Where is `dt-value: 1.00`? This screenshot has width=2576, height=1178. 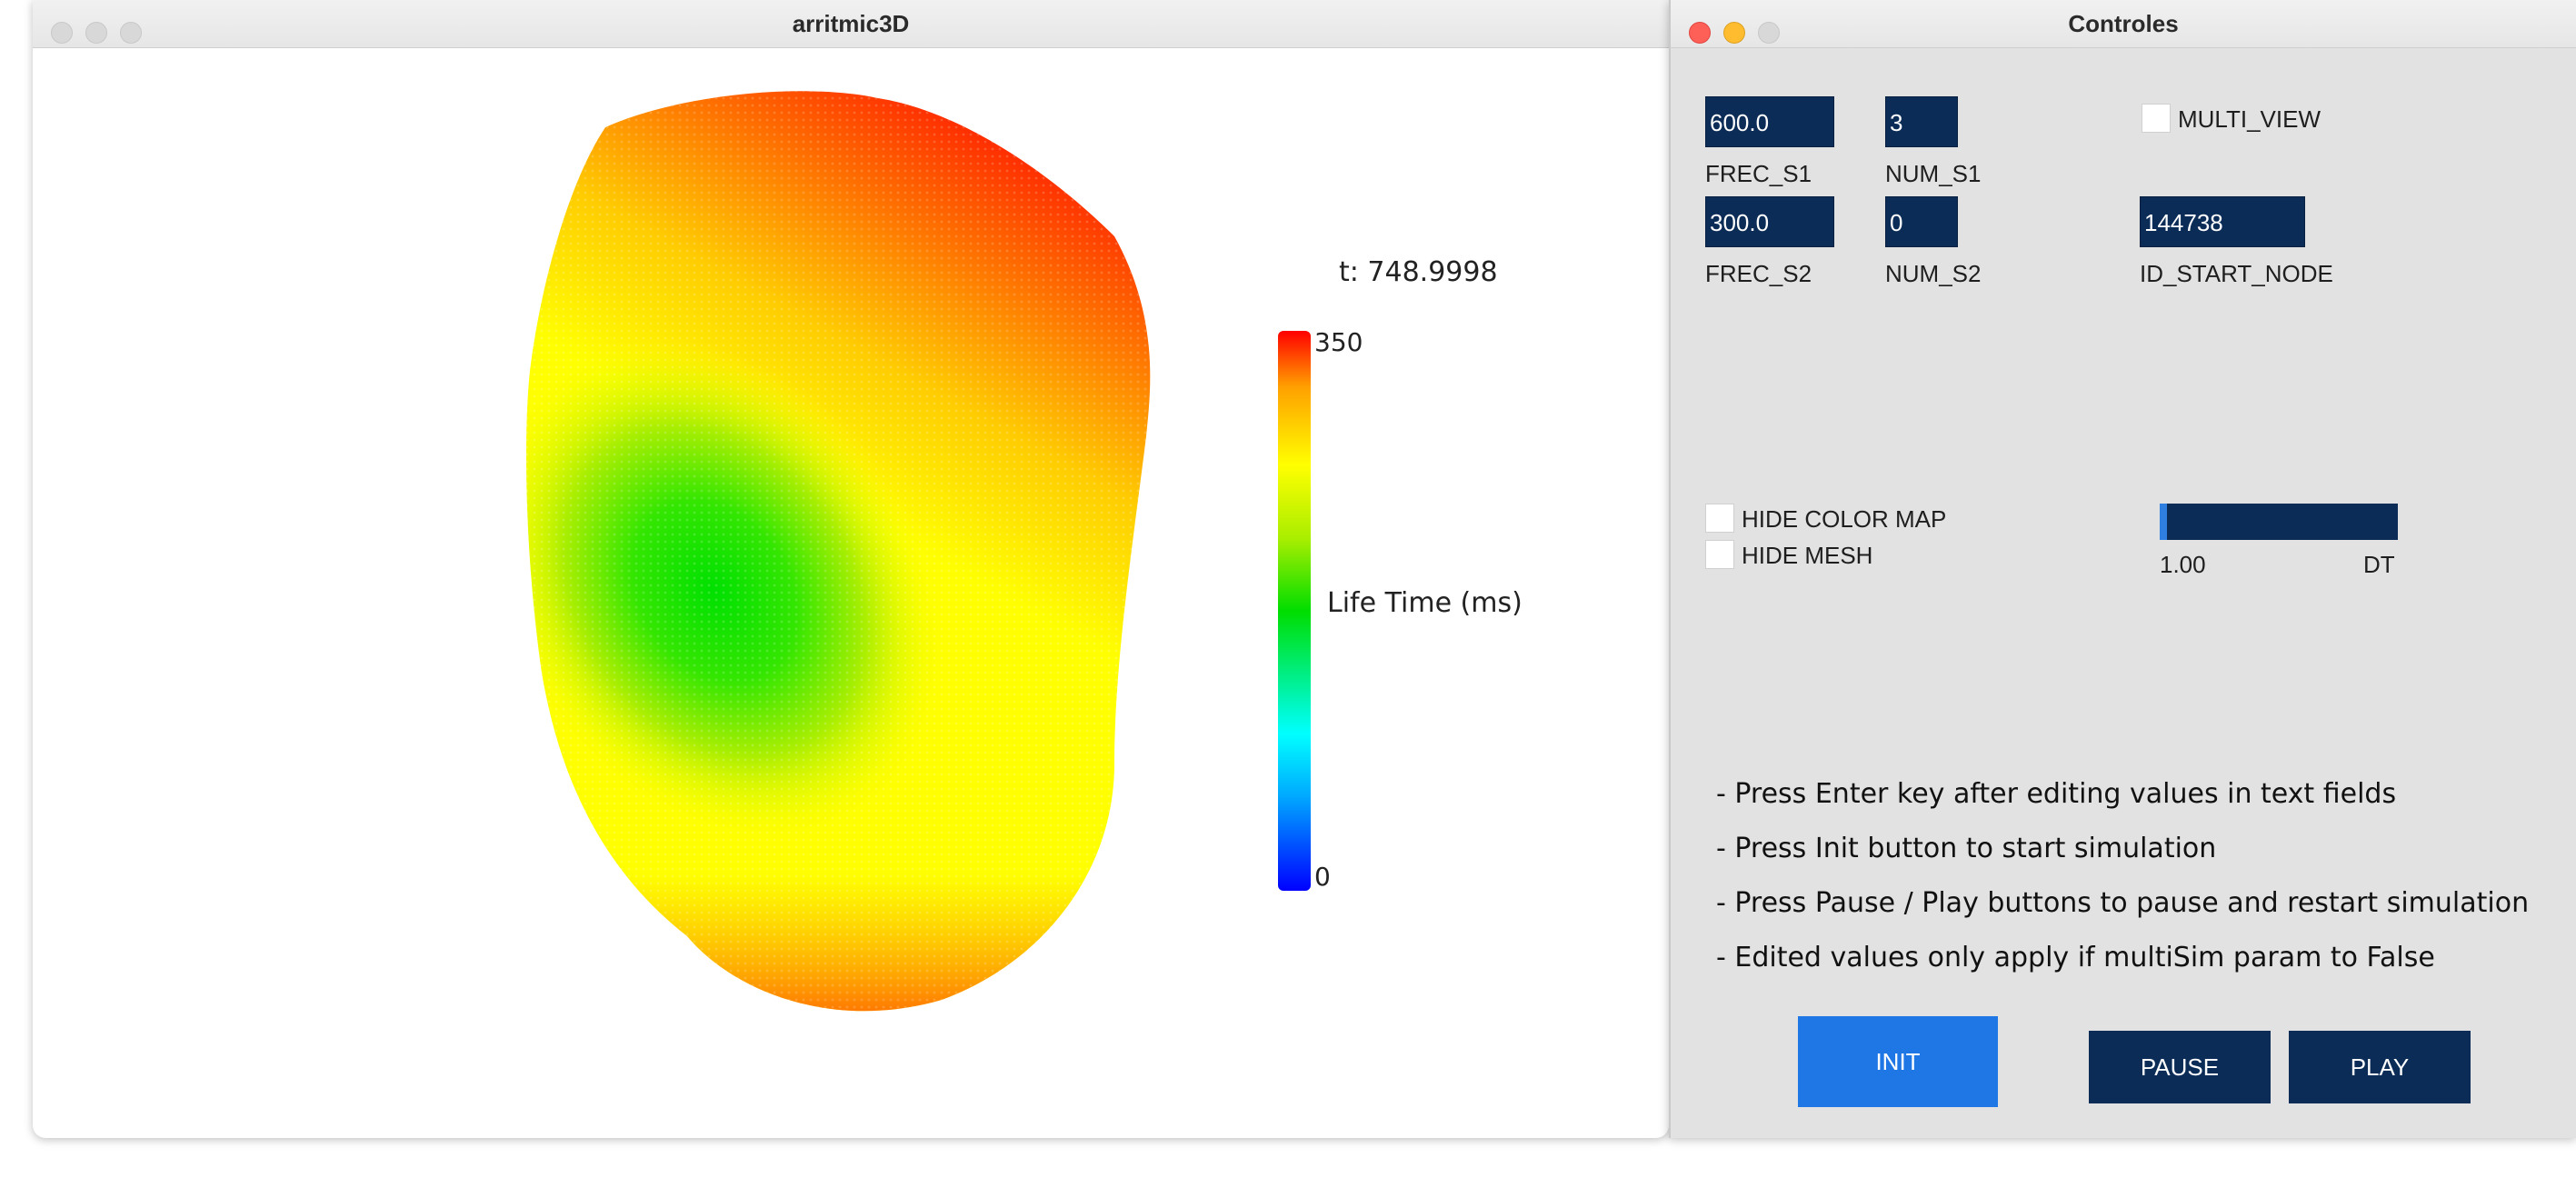
dt-value: 1.00 is located at coordinates (2183, 564).